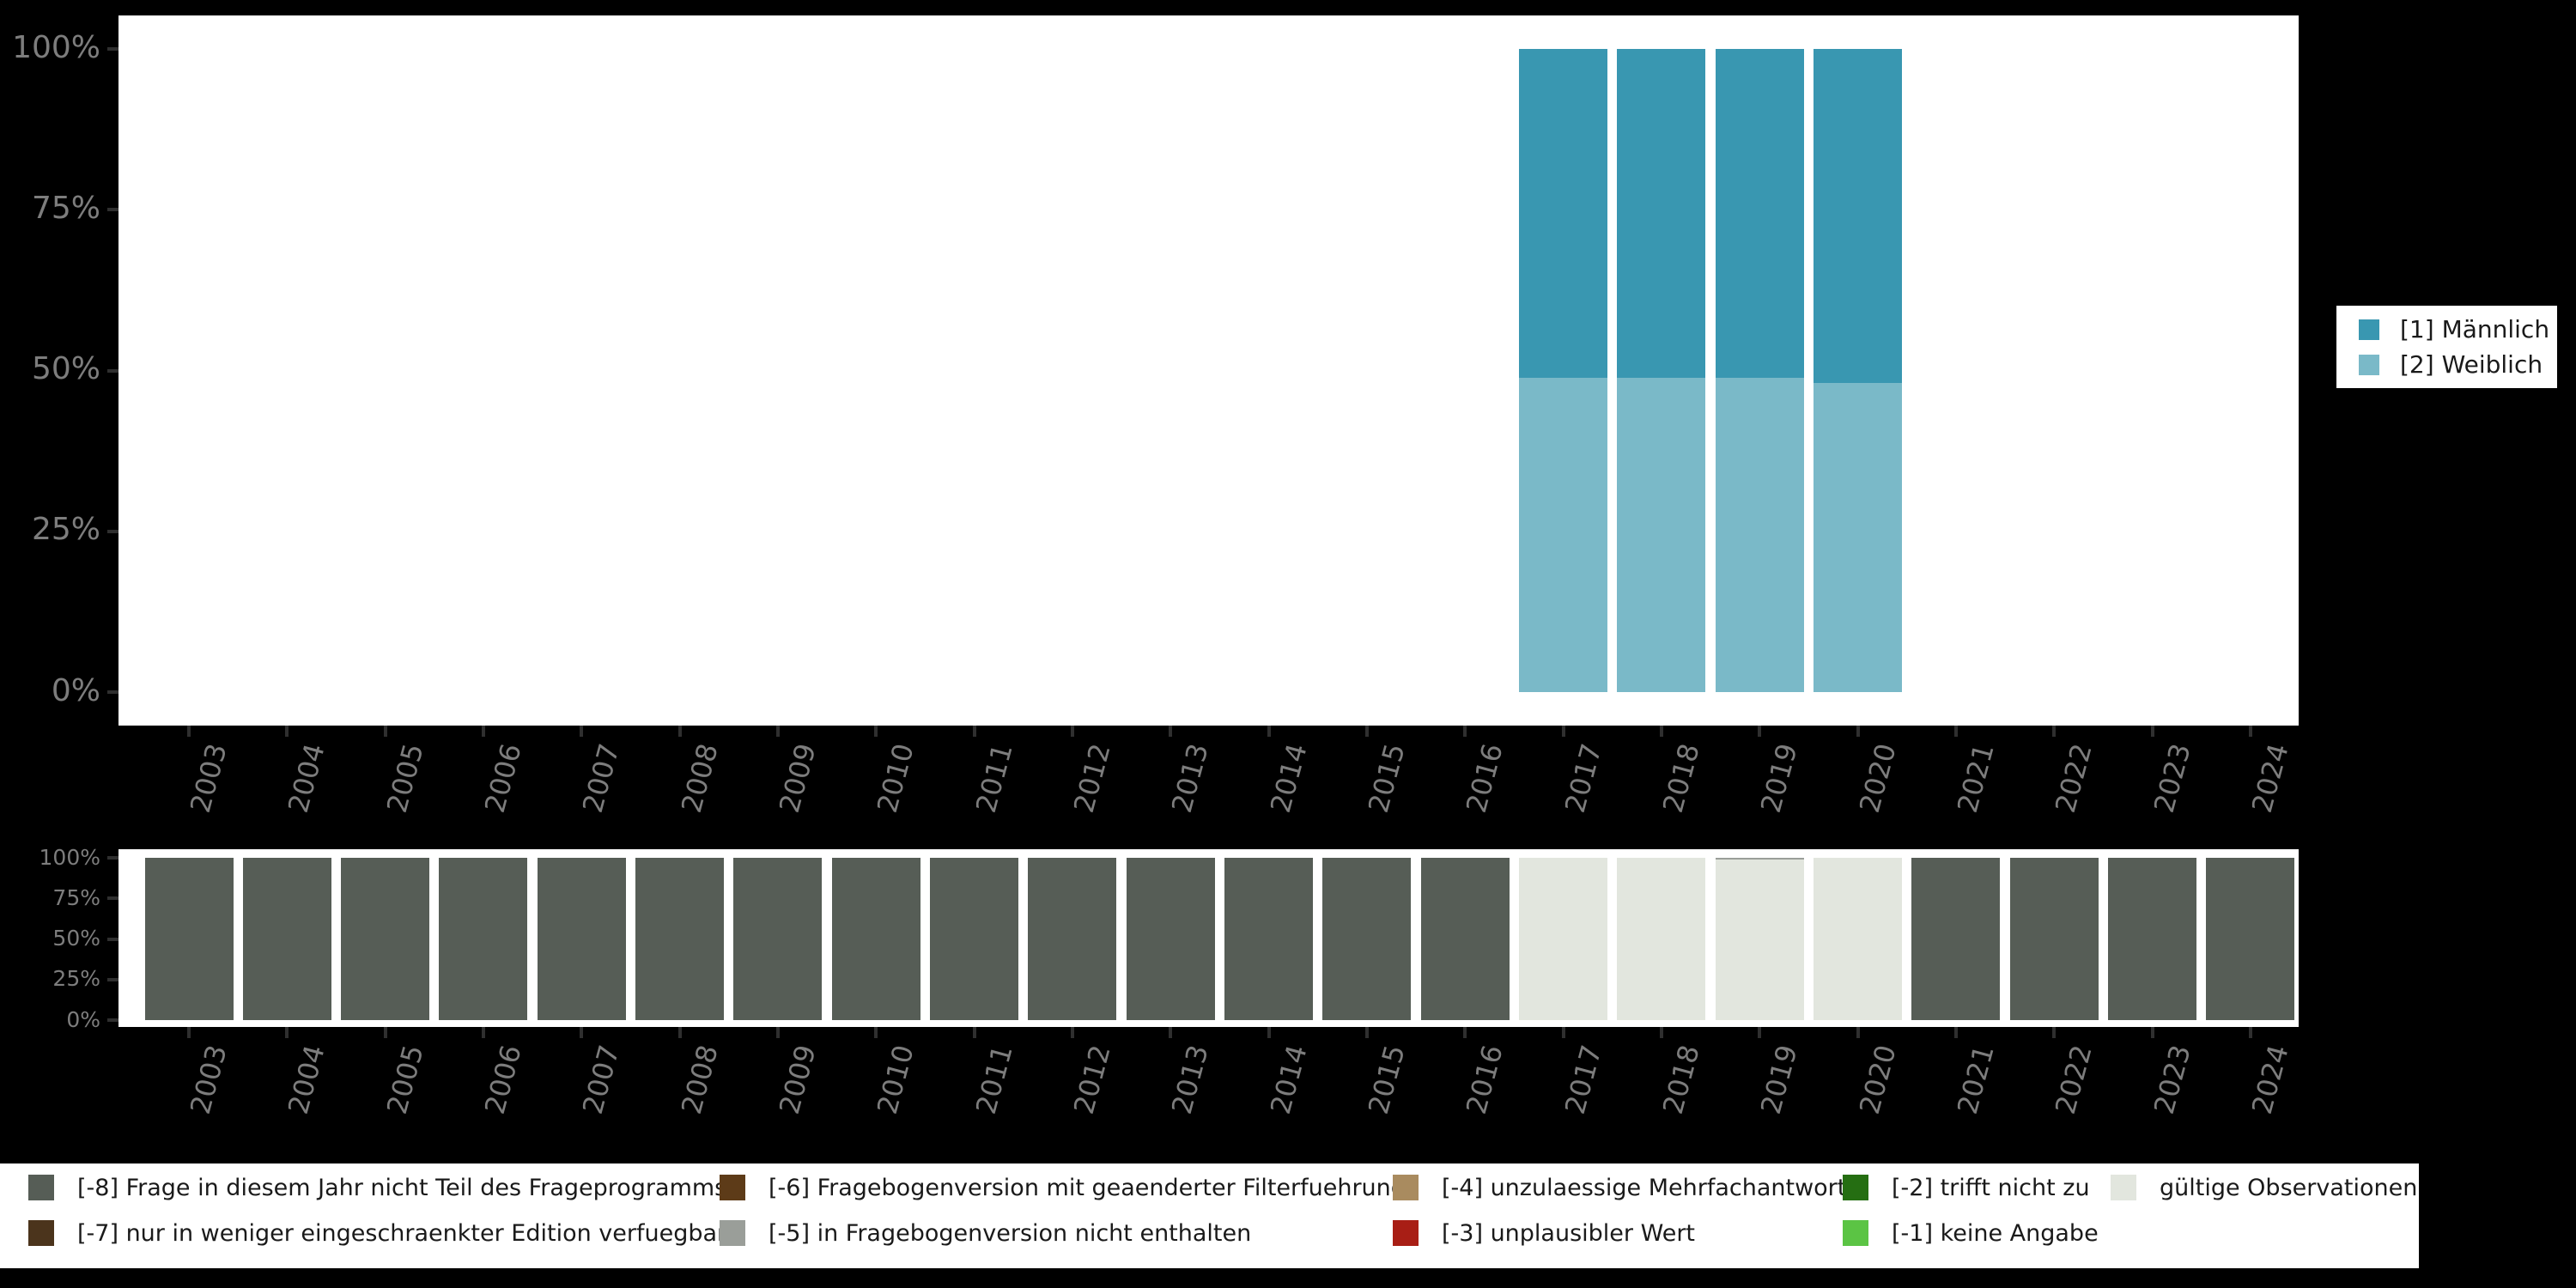 Image resolution: width=2576 pixels, height=1288 pixels. Describe the element at coordinates (733, 1233) in the screenshot. I see `legend-swatch-m5` at that location.